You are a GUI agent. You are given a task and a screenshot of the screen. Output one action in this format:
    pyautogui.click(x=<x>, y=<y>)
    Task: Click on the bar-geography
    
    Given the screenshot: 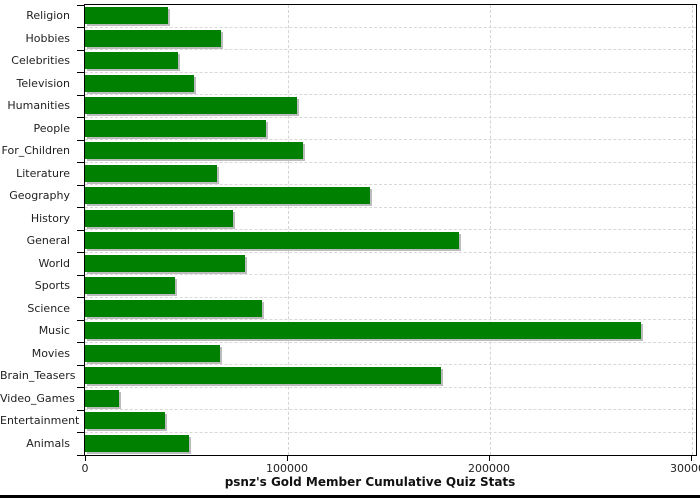 What is the action you would take?
    pyautogui.click(x=227, y=195)
    